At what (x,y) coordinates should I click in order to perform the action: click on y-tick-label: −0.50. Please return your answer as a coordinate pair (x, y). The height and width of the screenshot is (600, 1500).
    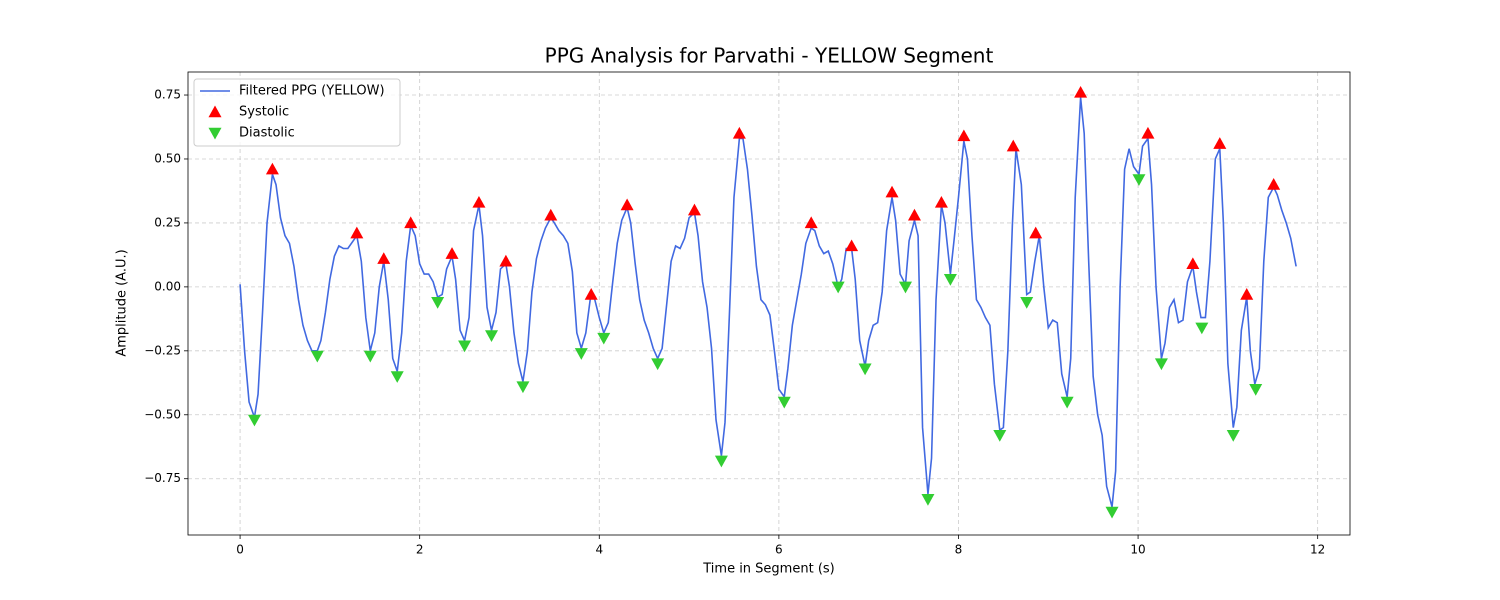
    Looking at the image, I should click on (162, 414).